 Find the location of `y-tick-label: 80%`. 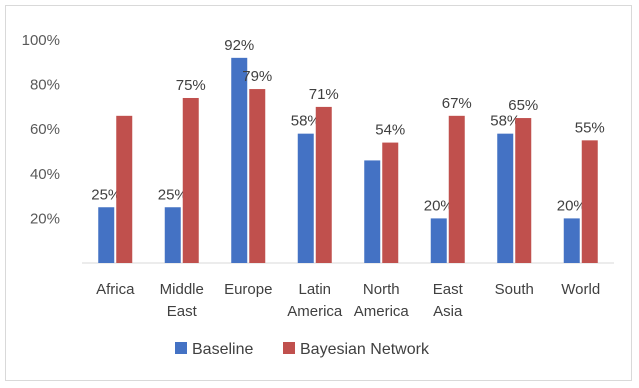

y-tick-label: 80% is located at coordinates (45, 85).